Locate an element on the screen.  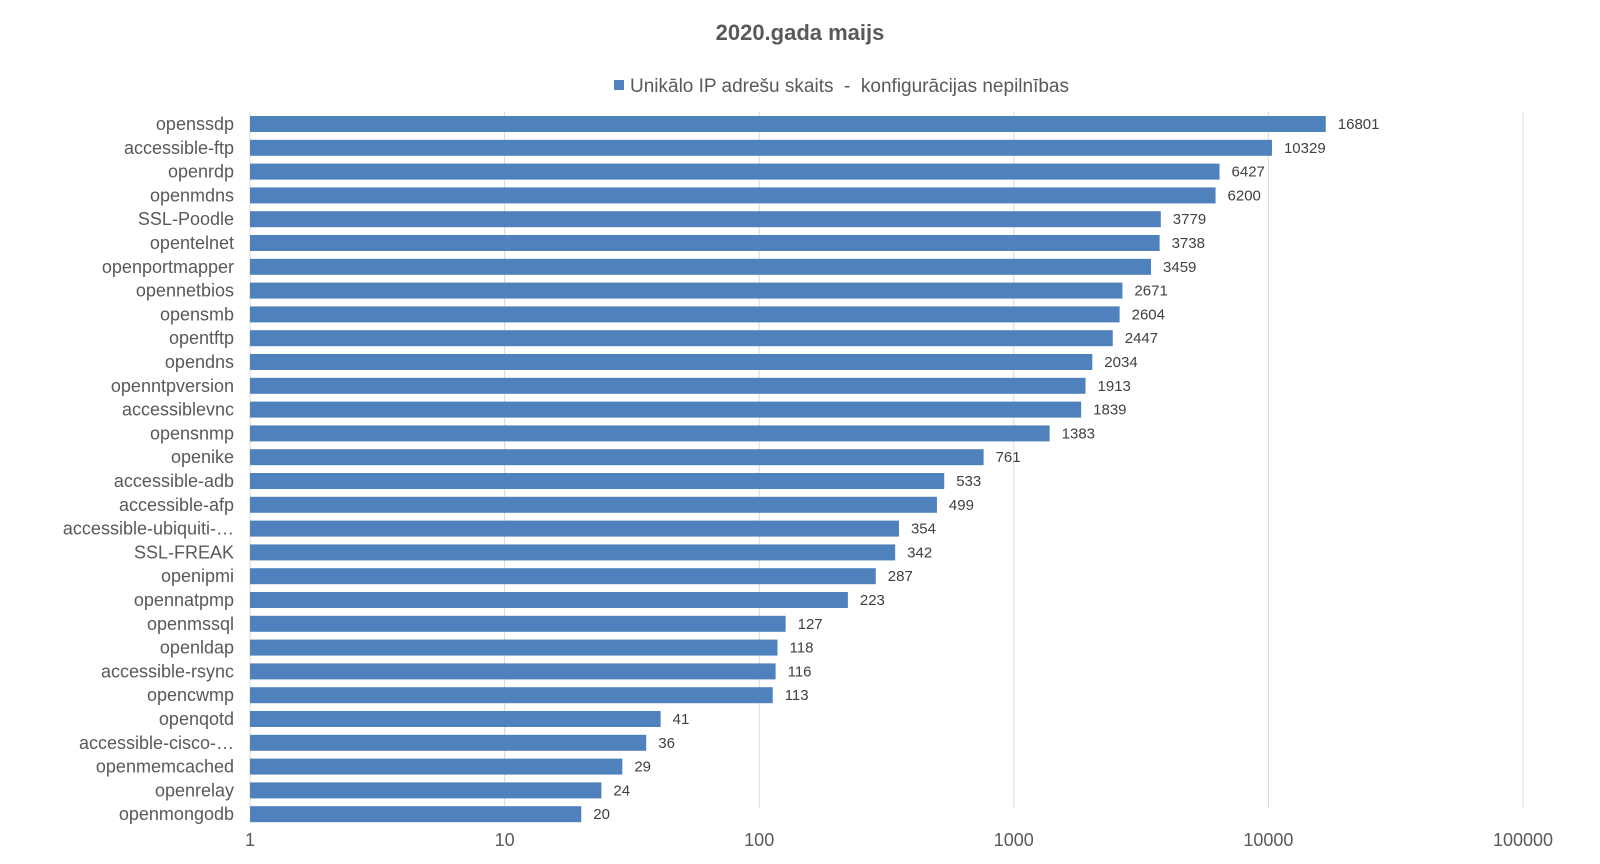
data-label: 41 is located at coordinates (681, 719).